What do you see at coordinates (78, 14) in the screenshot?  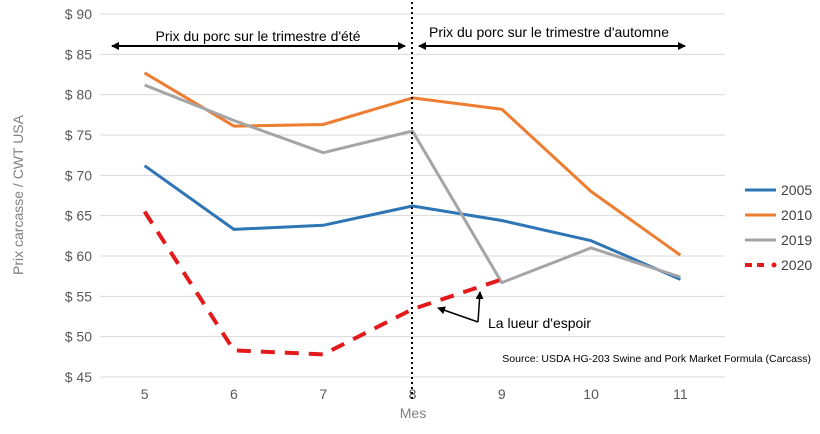 I see `y-tick-label: $ 90` at bounding box center [78, 14].